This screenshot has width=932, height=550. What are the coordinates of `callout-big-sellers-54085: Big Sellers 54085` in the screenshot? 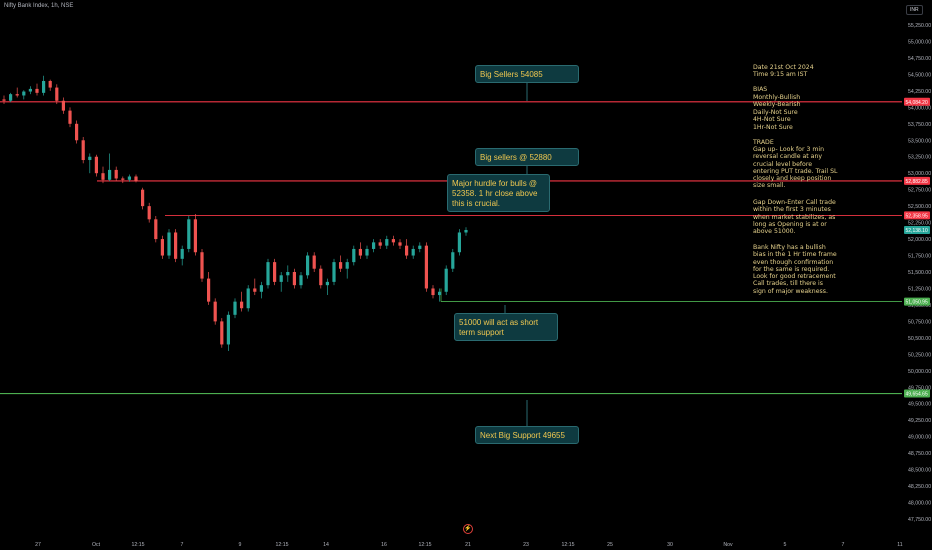 It's located at (527, 74).